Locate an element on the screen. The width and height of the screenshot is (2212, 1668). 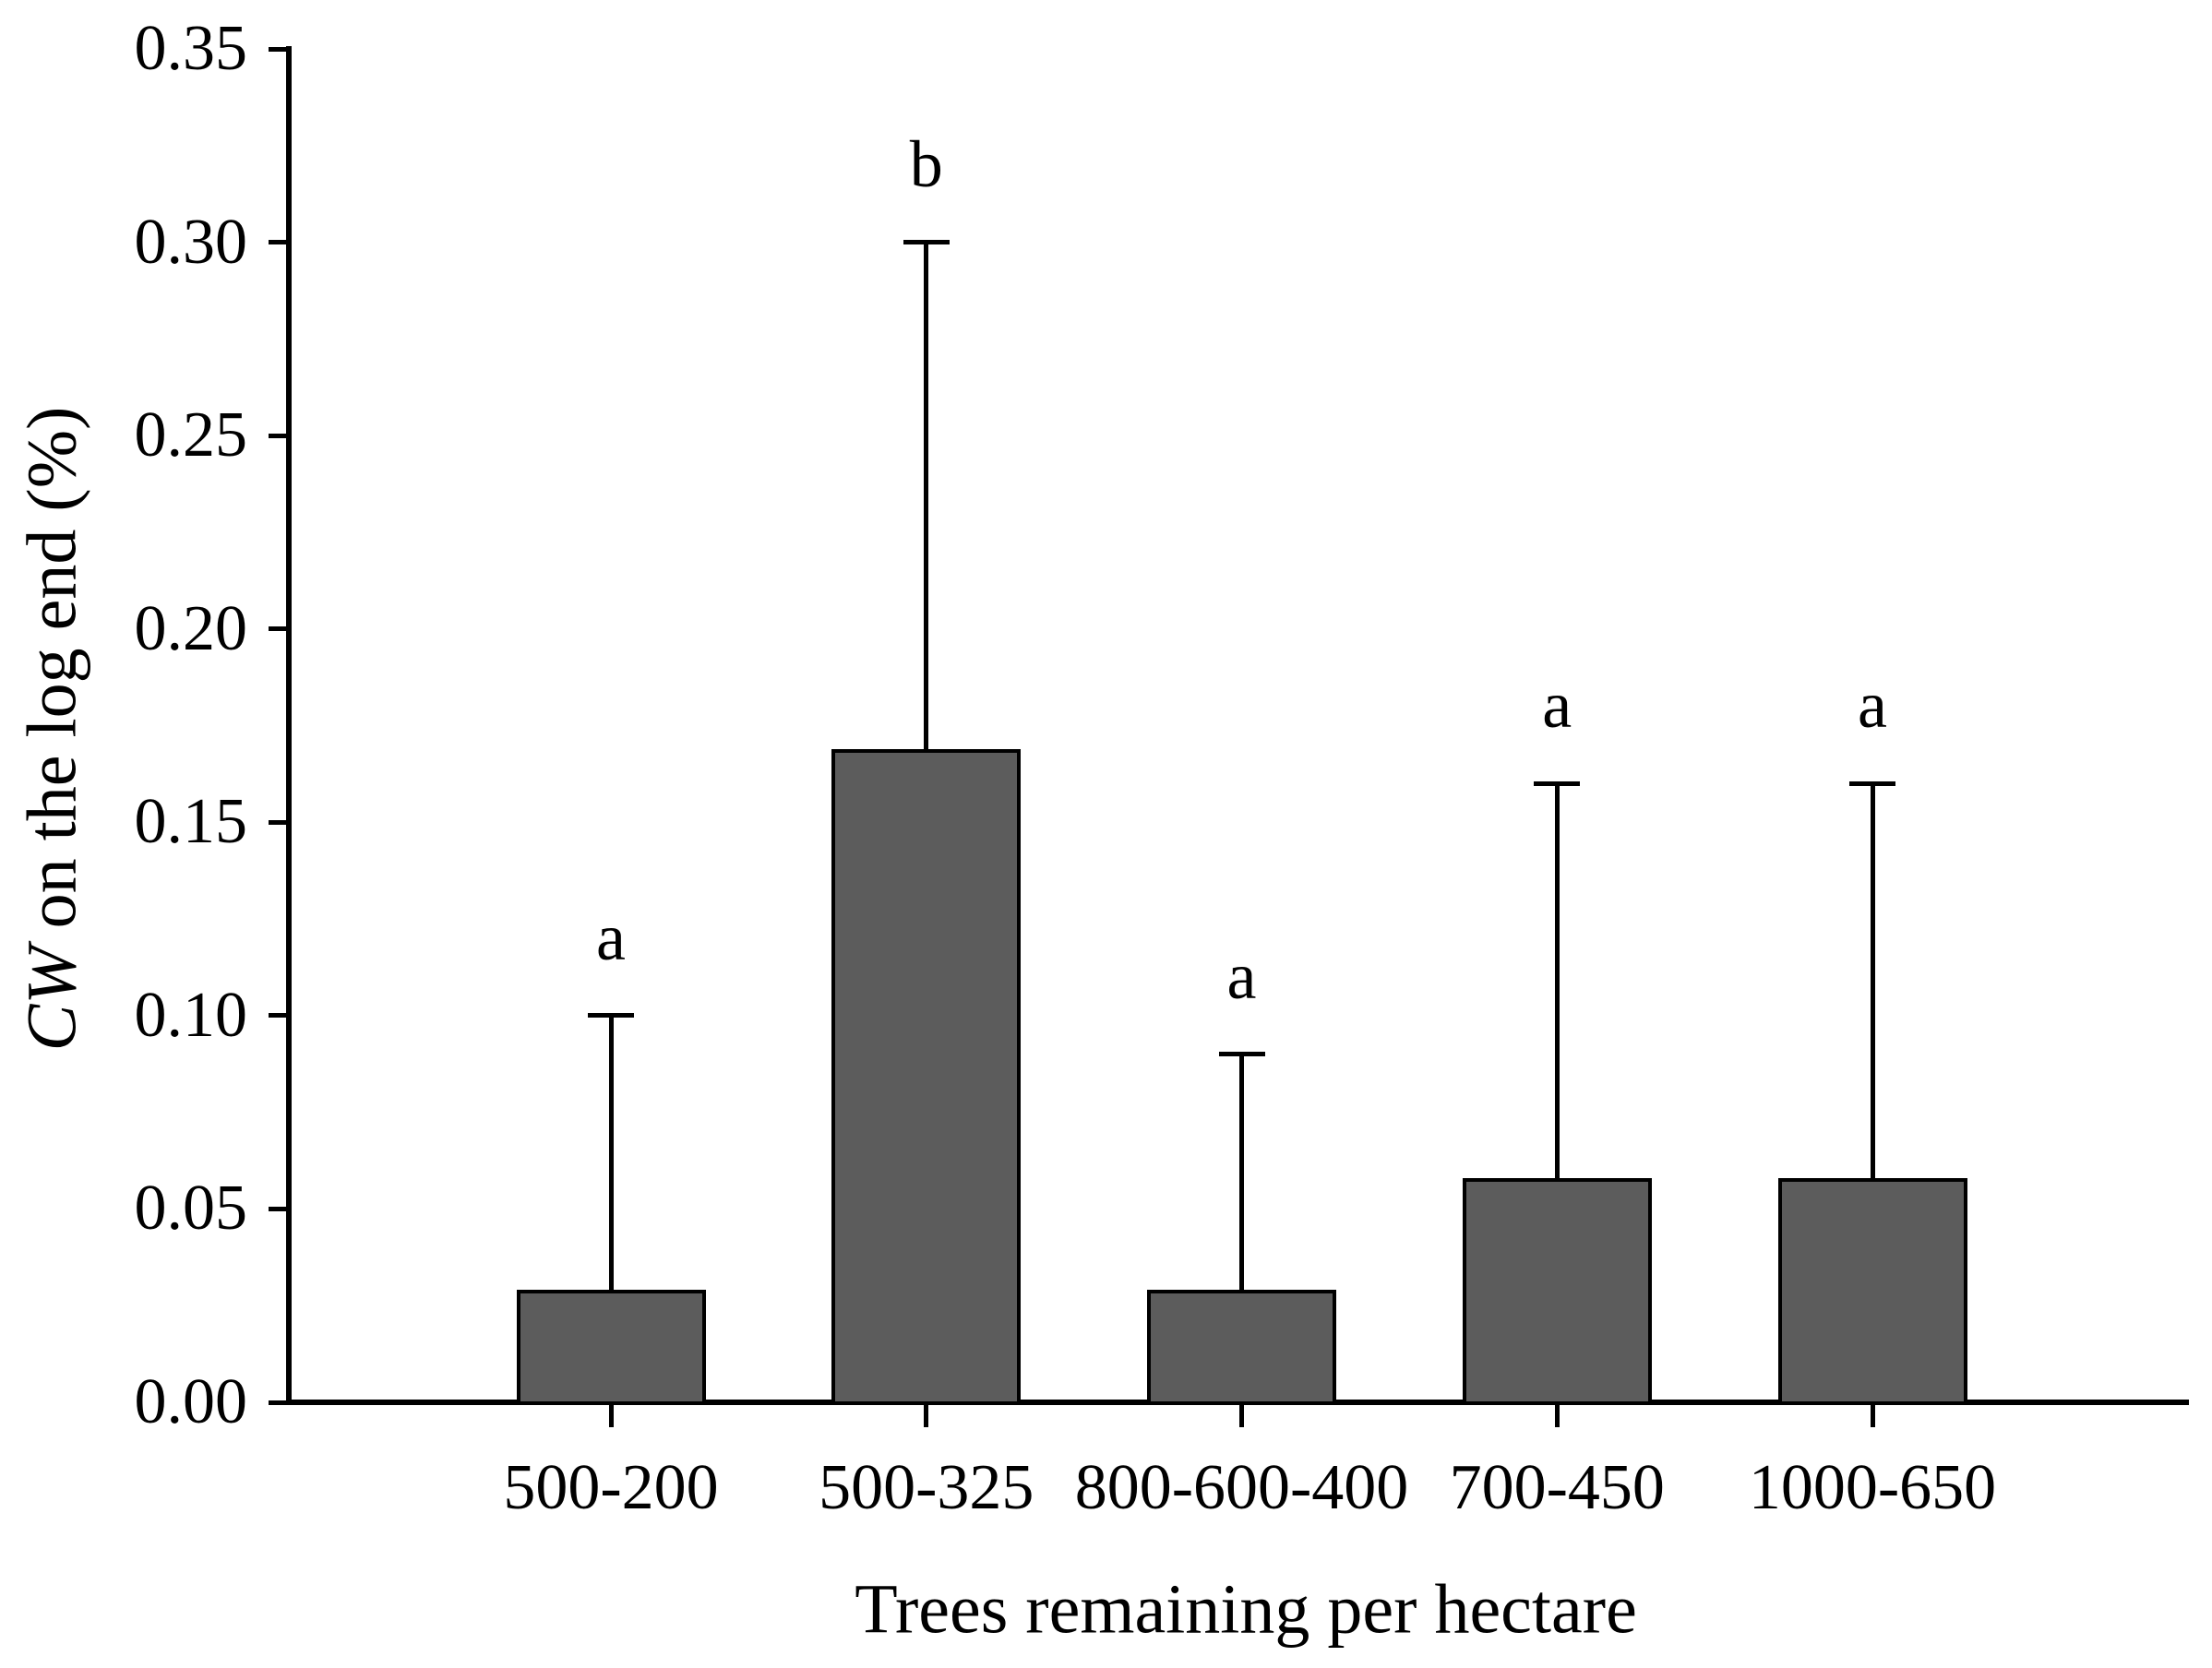
y-tick-label: 0.30 is located at coordinates (191, 242).